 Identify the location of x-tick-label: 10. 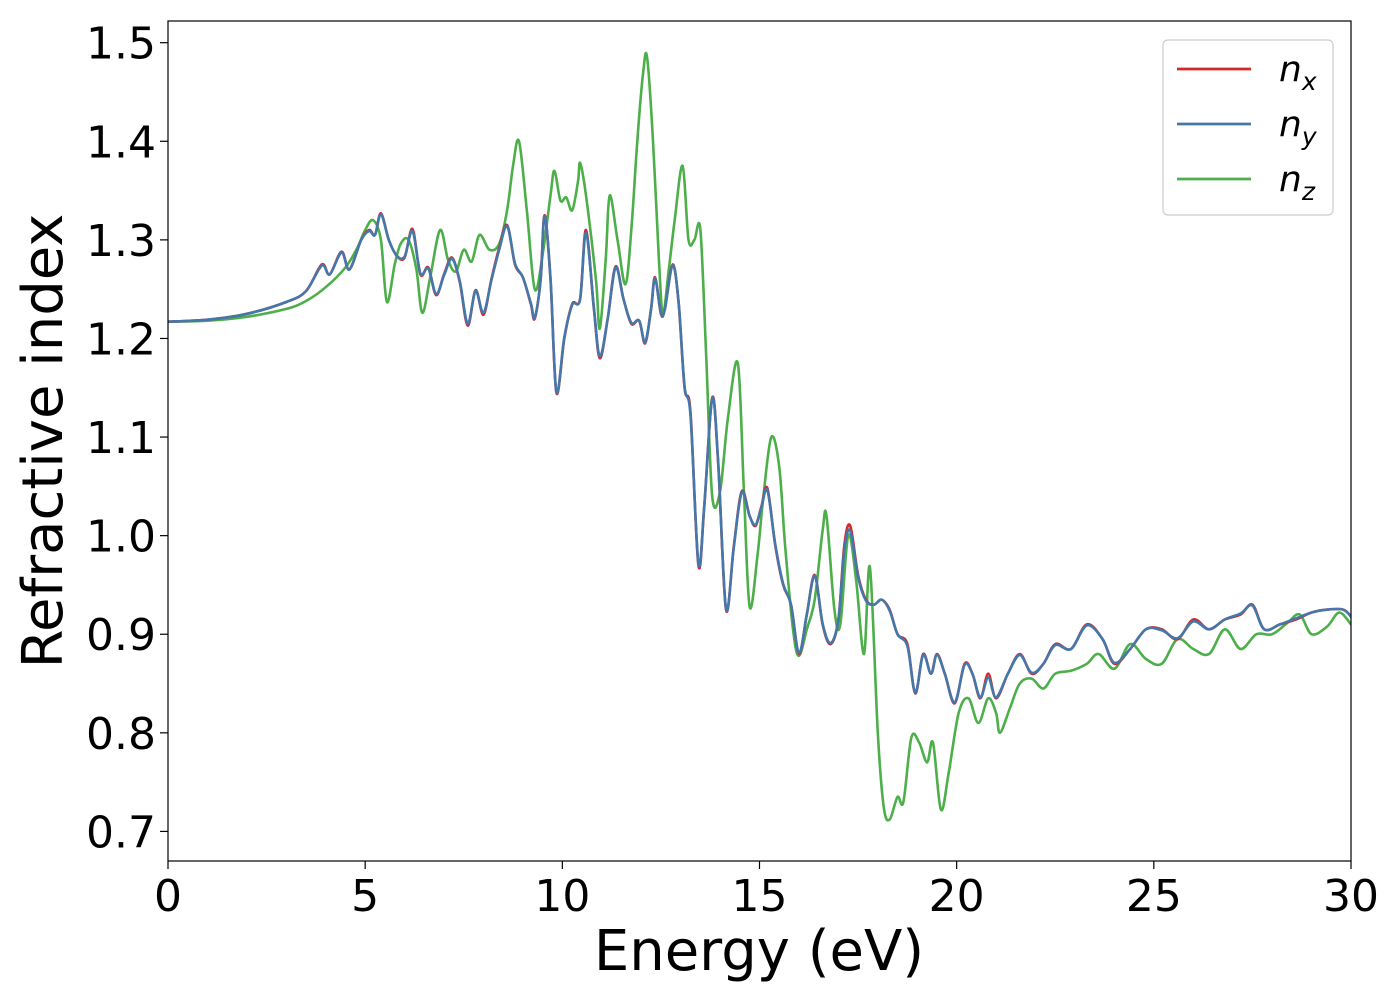
(562, 896).